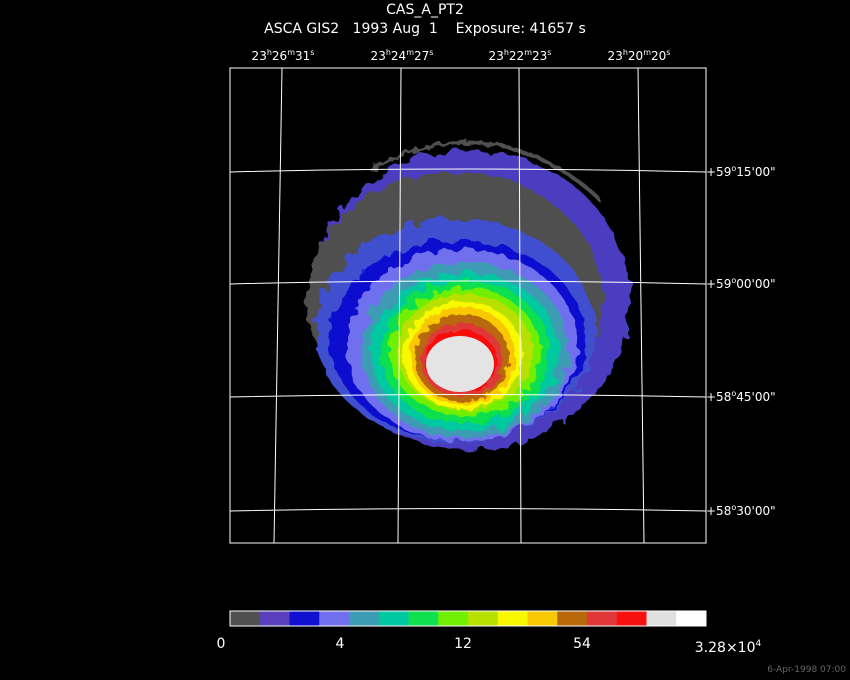 This screenshot has width=850, height=680. I want to click on source-core, so click(460, 364).